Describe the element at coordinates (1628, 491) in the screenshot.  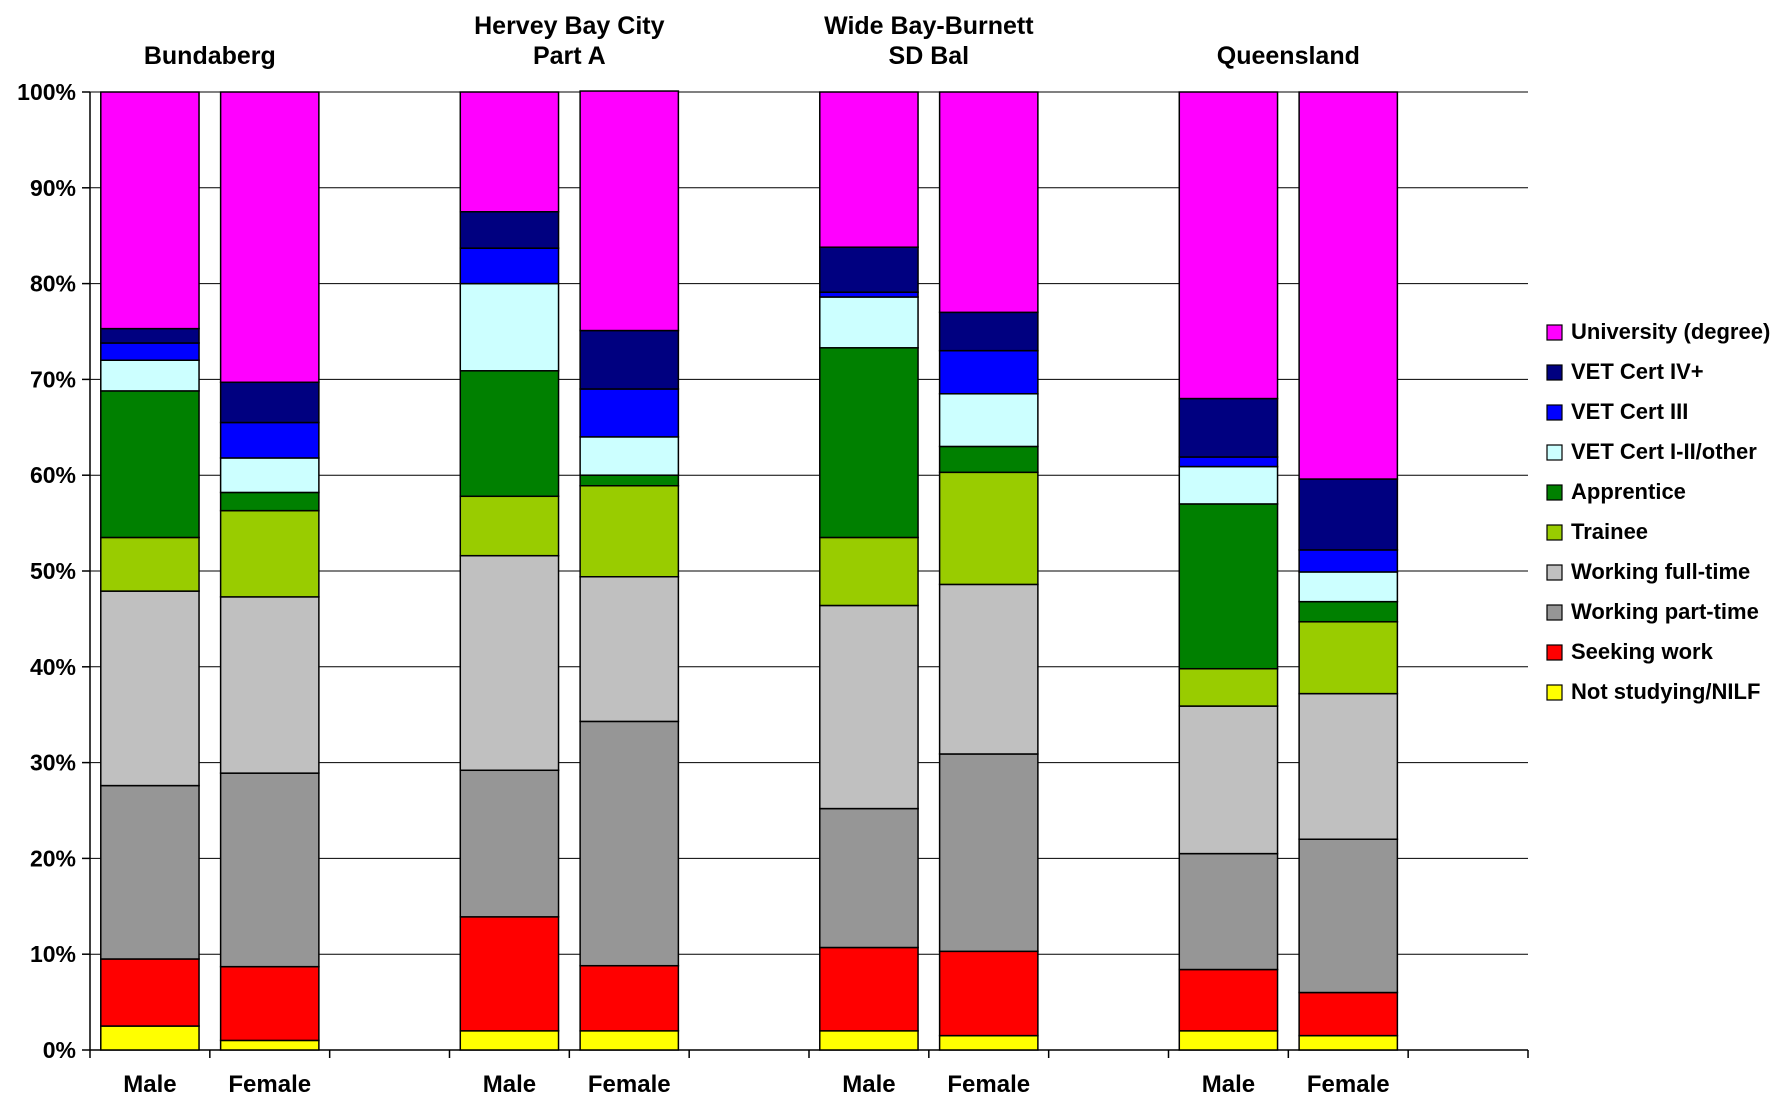
I see `legend-label: Apprentice` at that location.